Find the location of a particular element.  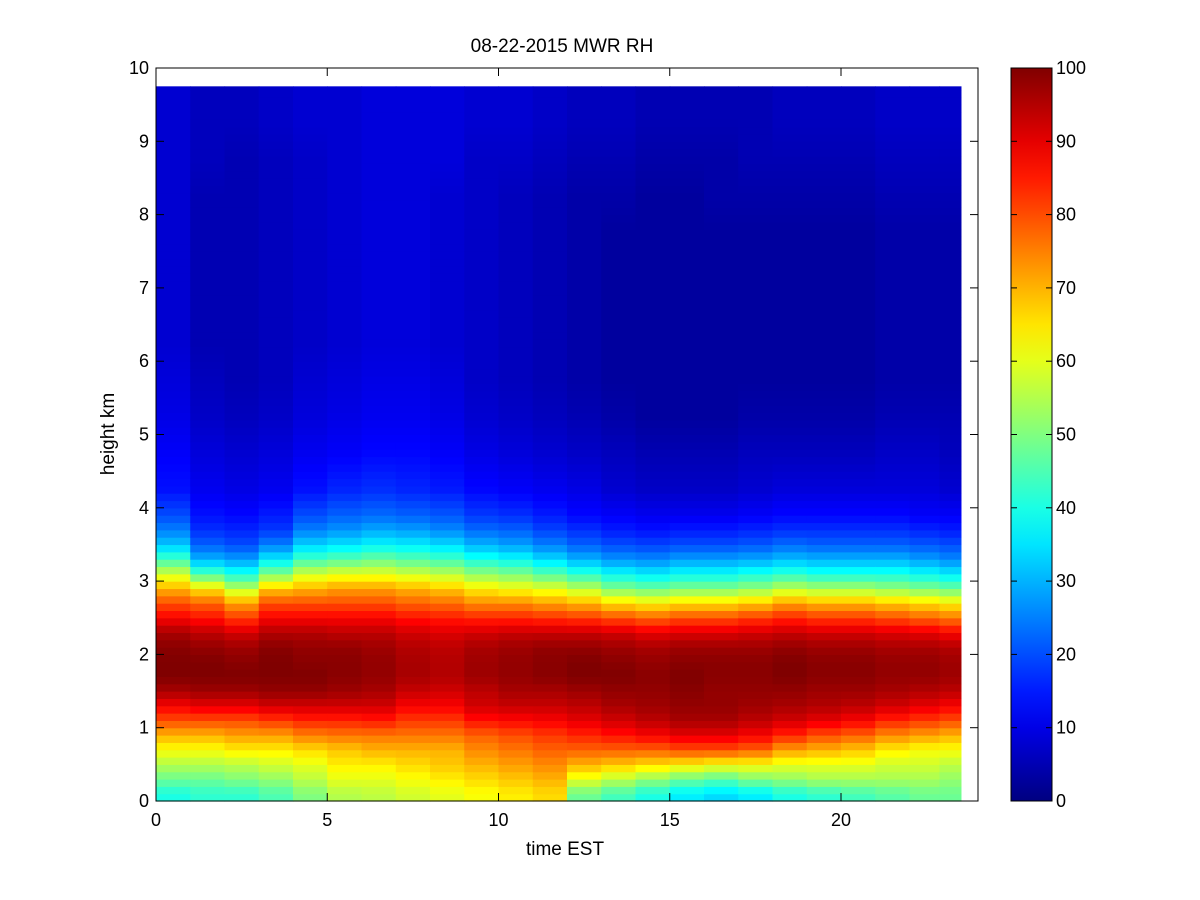

colorbar-tick-label: 60 is located at coordinates (1066, 361).